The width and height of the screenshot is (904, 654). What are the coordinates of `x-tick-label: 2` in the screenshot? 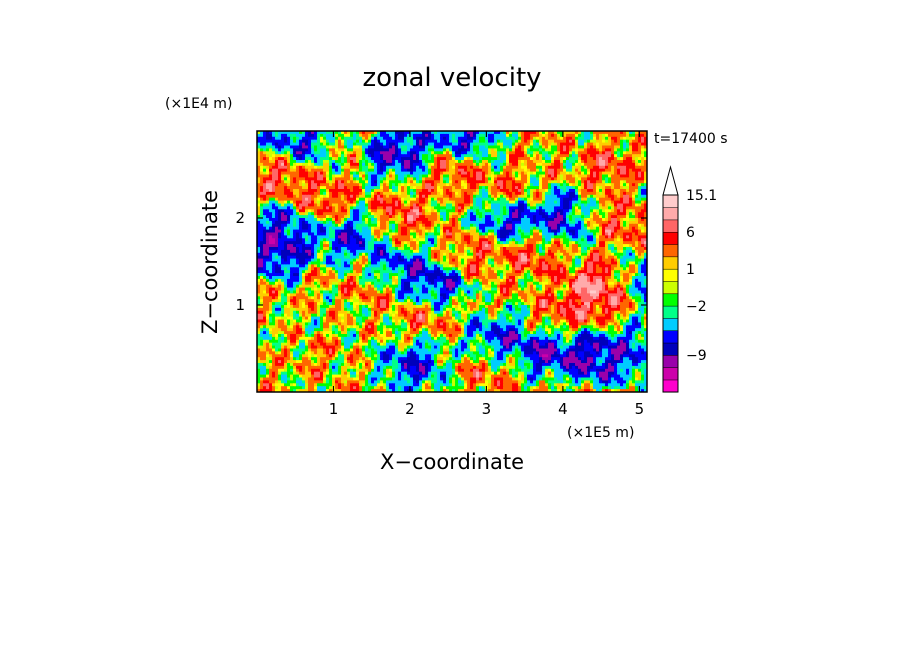 It's located at (410, 409).